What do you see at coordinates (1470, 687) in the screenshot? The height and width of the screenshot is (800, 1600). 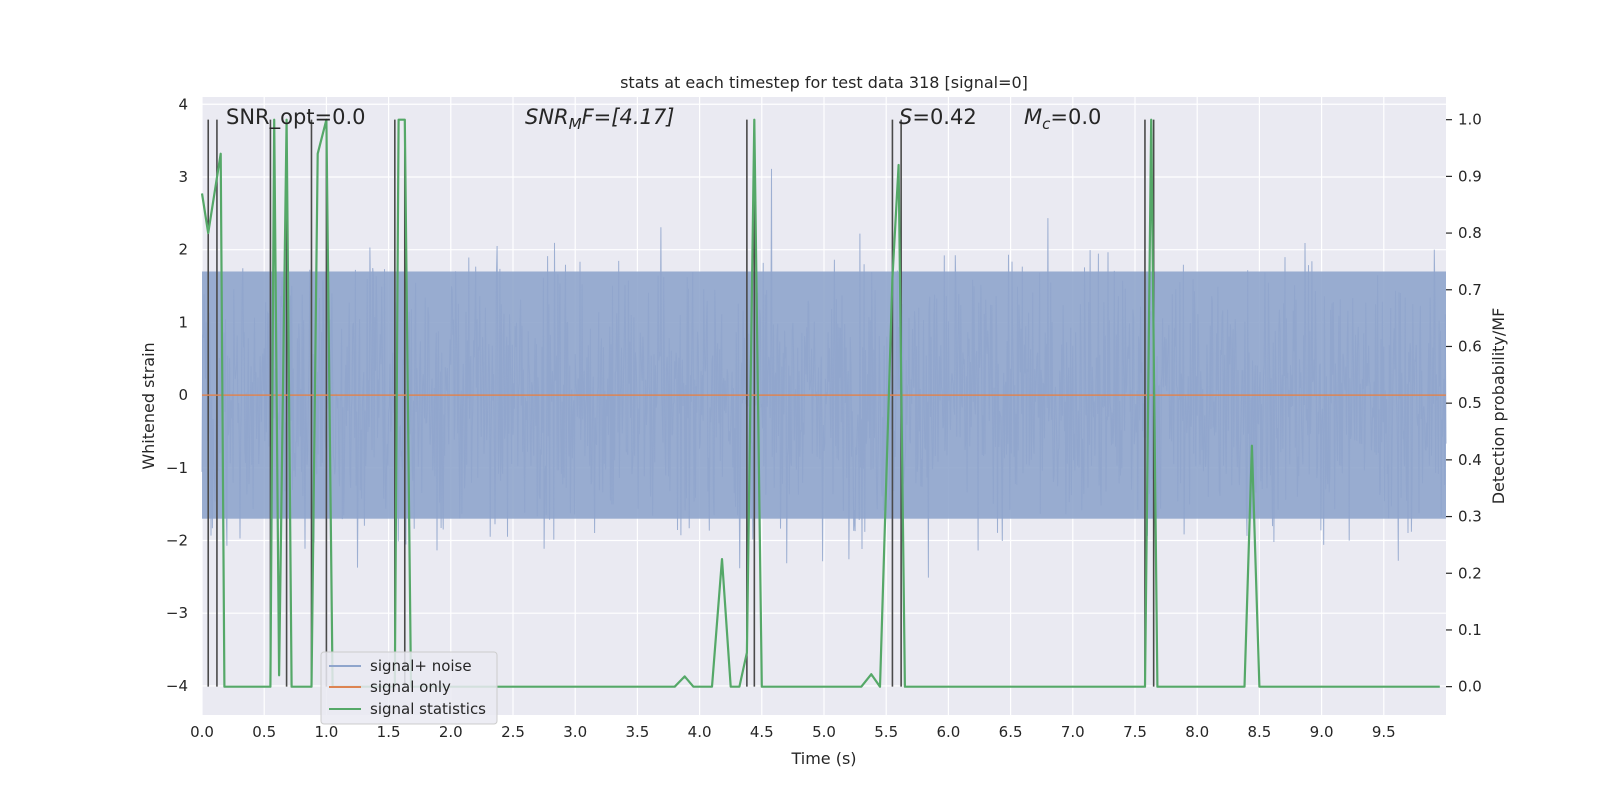 I see `right-y-tick-label: 0.0` at bounding box center [1470, 687].